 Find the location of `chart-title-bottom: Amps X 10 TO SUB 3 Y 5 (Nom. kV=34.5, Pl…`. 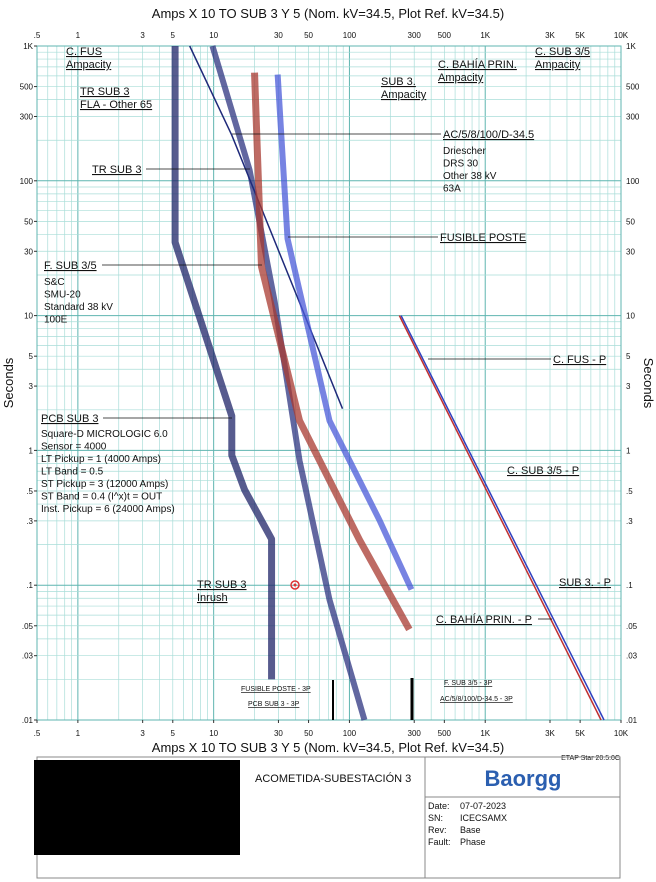

chart-title-bottom: Amps X 10 TO SUB 3 Y 5 (Nom. kV=34.5, Pl… is located at coordinates (328, 747).